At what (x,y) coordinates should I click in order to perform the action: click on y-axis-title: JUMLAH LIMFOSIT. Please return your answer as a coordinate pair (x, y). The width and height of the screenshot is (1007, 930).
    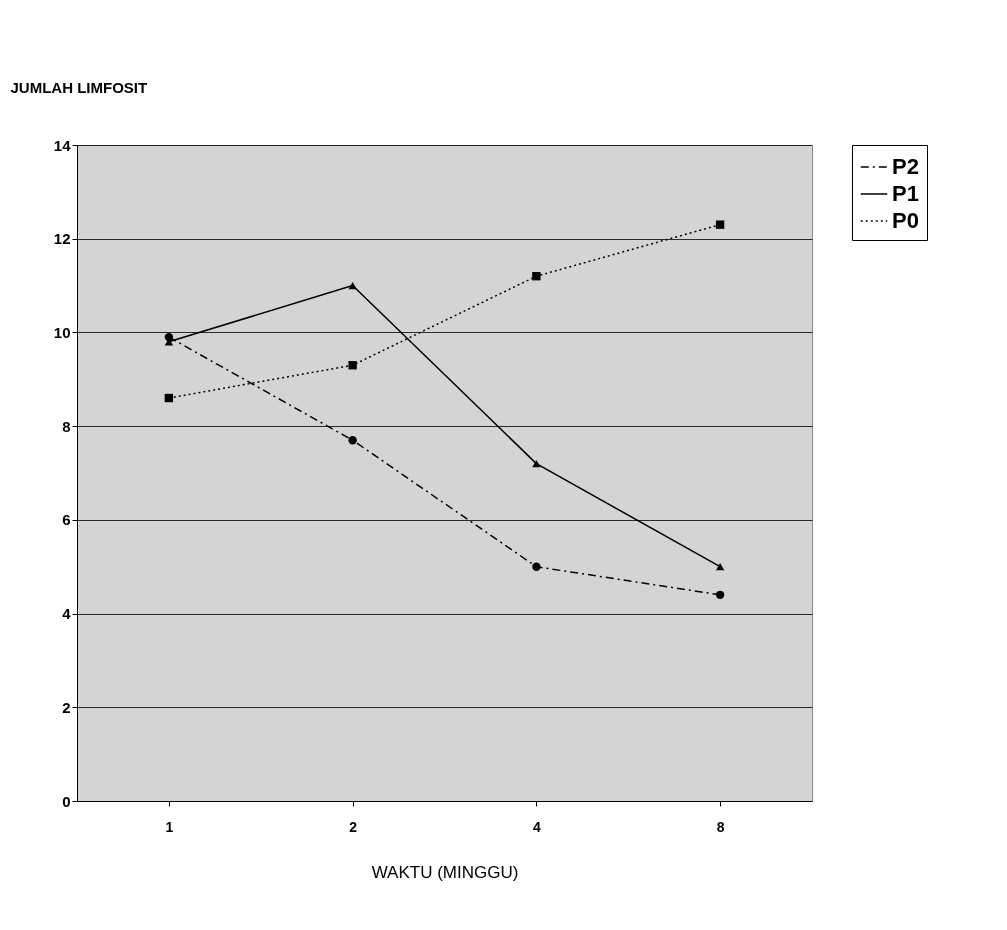
    Looking at the image, I should click on (79, 87).